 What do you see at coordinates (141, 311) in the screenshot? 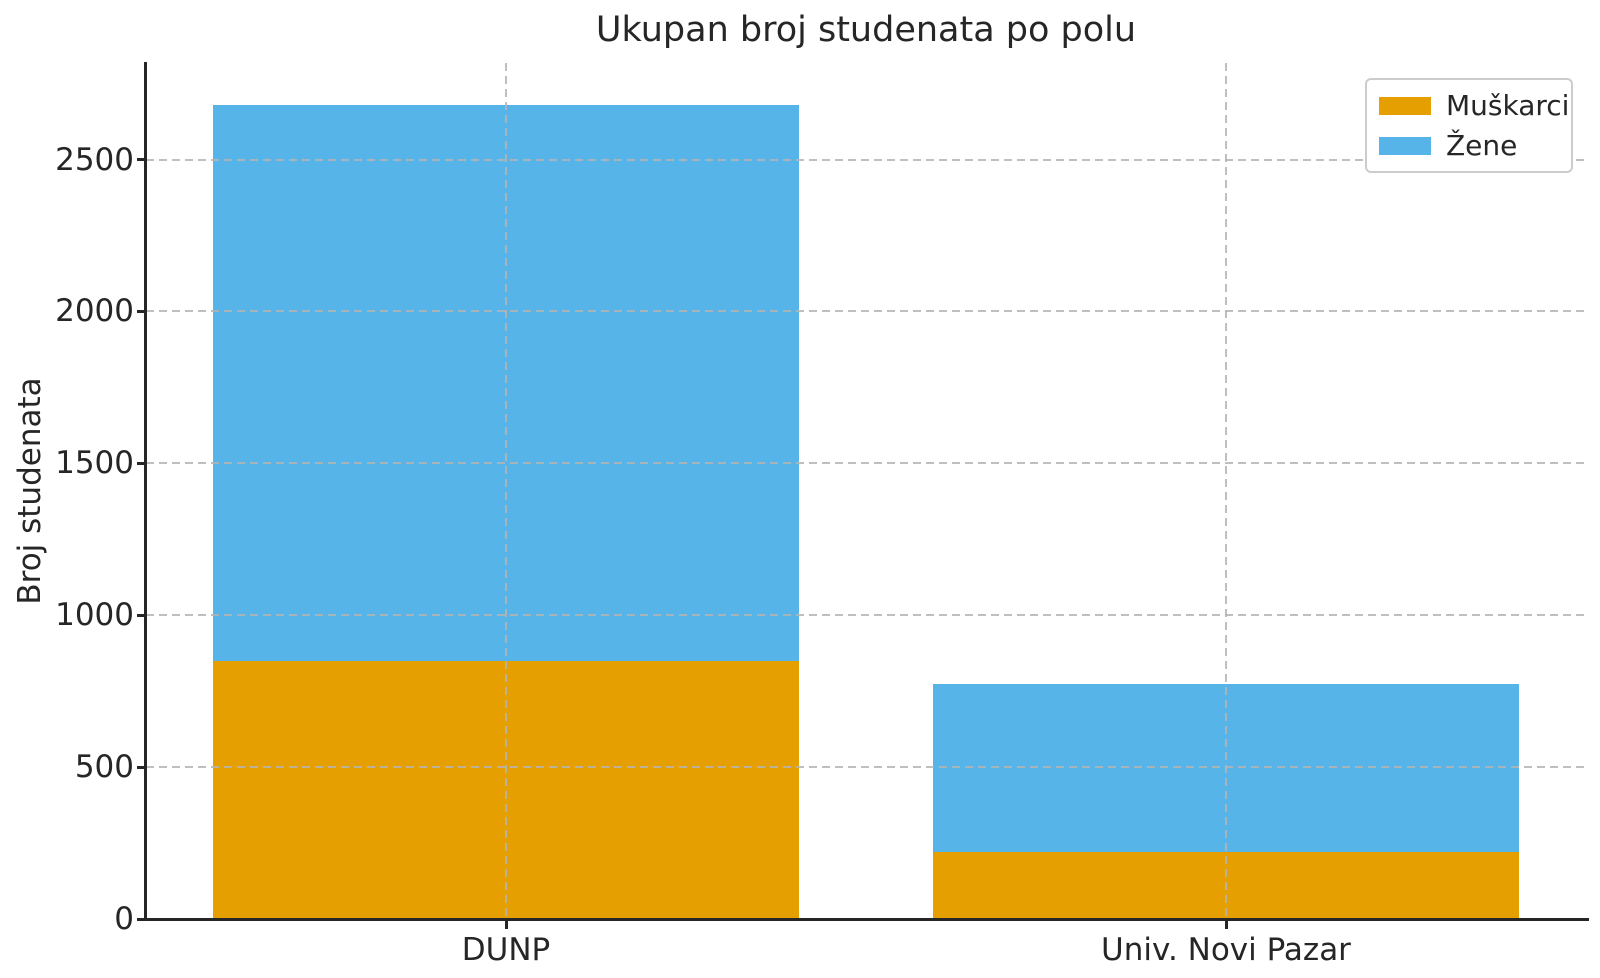
I see `y-tick-mark-2000` at bounding box center [141, 311].